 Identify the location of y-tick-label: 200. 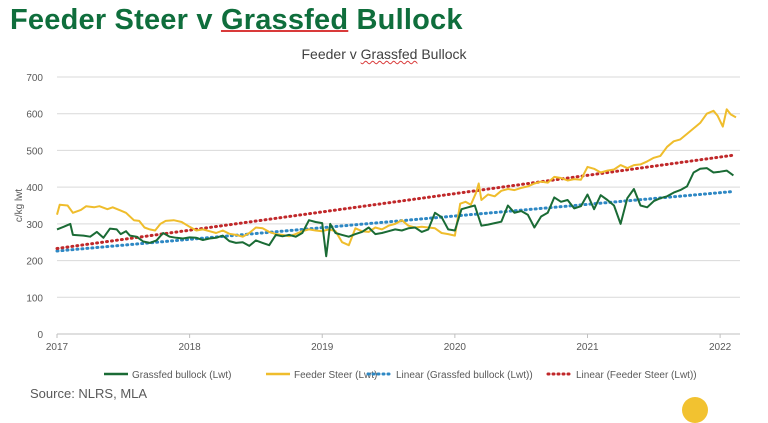
(34, 262).